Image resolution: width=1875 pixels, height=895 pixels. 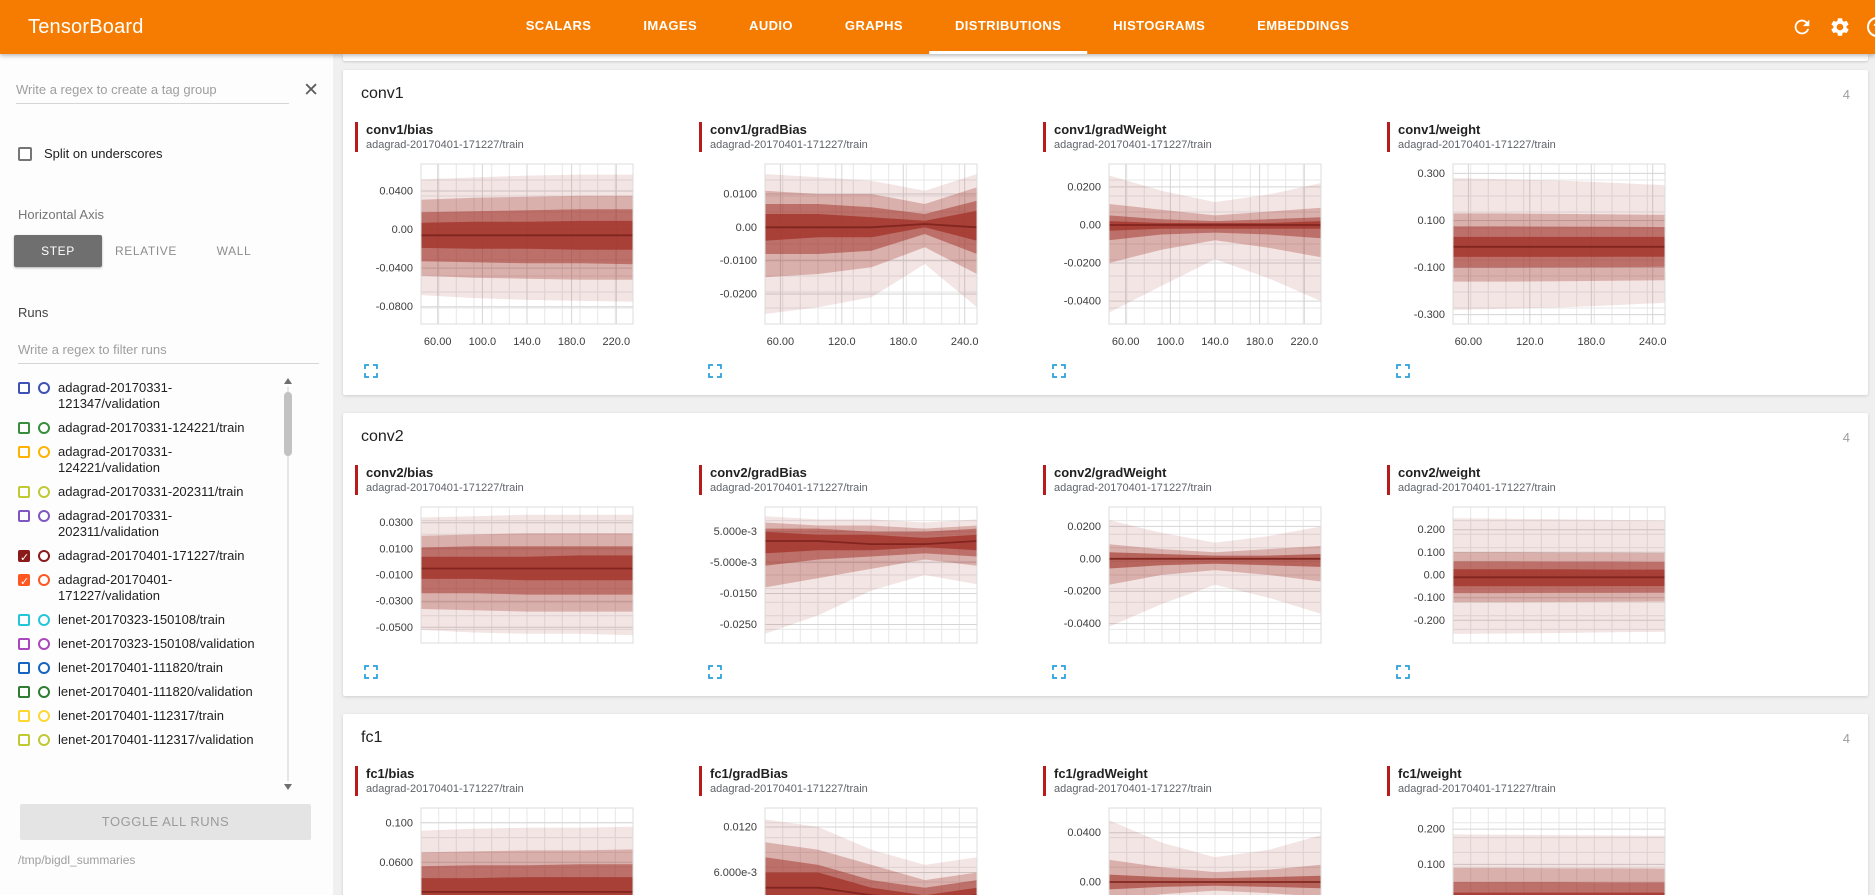 I want to click on run-label: adagrad-20170331-202311/train, so click(x=151, y=491).